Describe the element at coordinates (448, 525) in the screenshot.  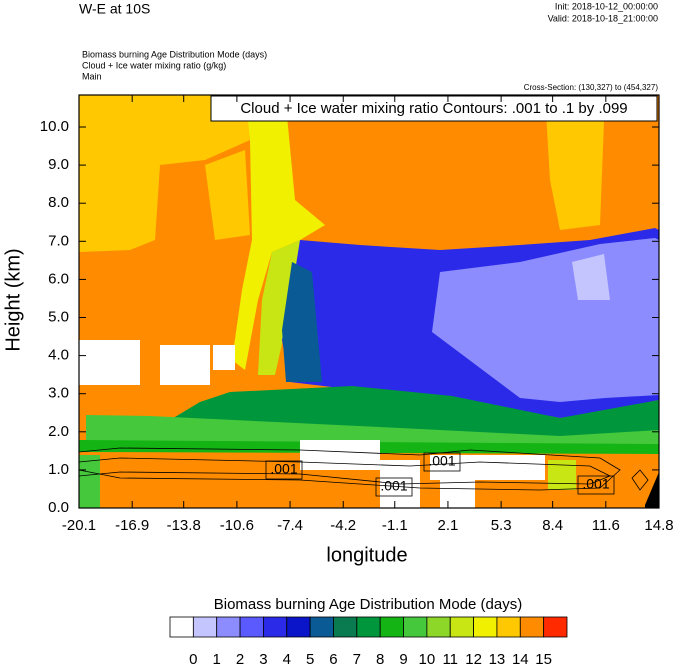
I see `x-tick-label: 2.1` at that location.